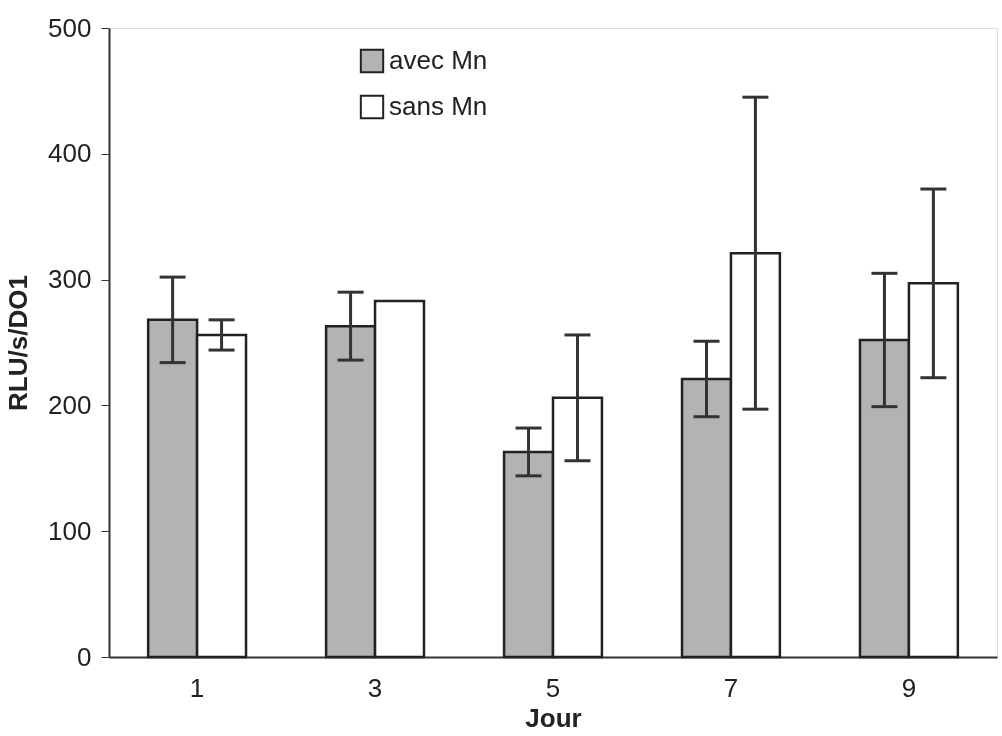 The height and width of the screenshot is (736, 1002). I want to click on y-tick-label: 500, so click(70, 27).